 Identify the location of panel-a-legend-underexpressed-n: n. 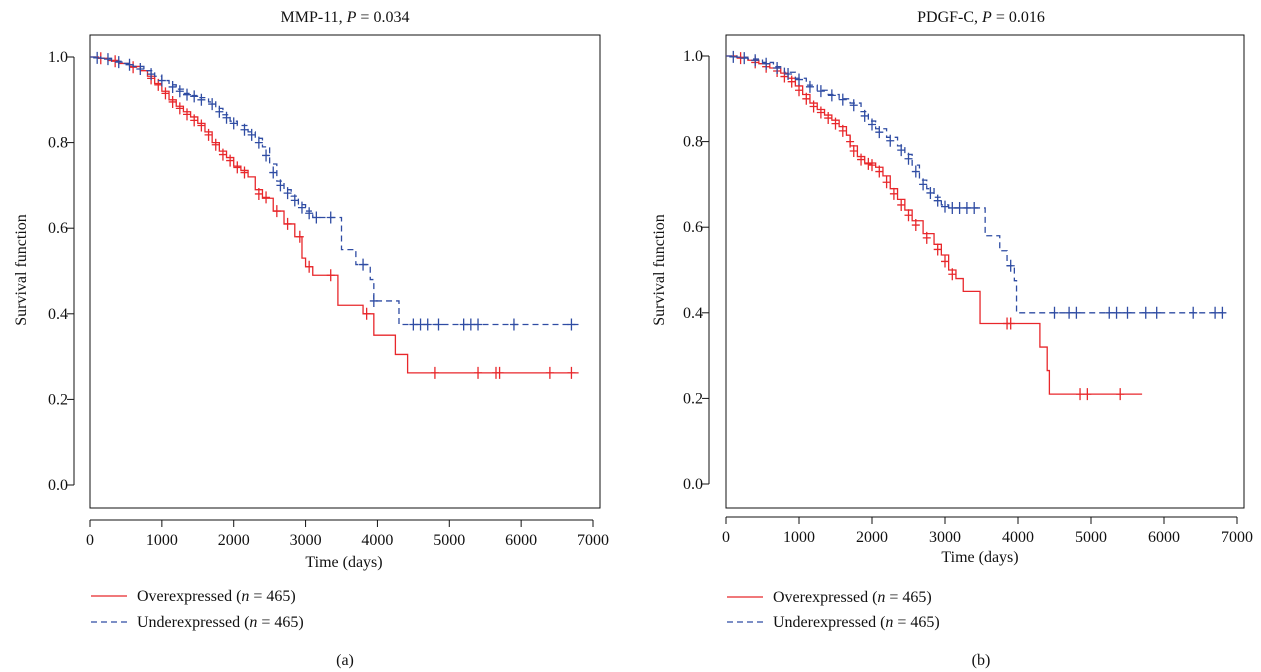
(253, 622).